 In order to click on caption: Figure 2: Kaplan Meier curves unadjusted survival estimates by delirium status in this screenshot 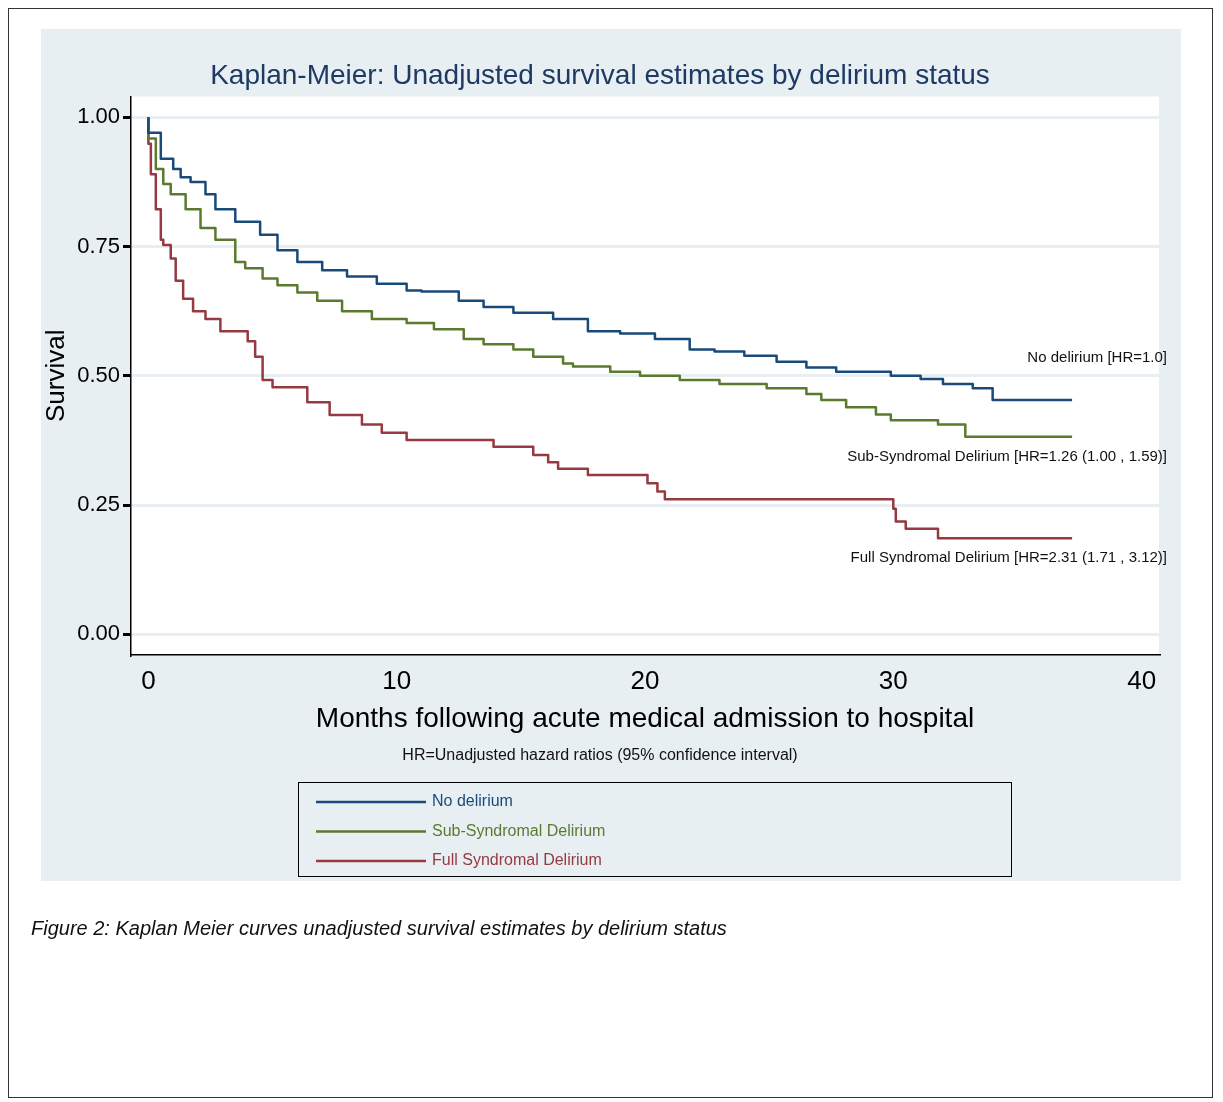, I will do `click(379, 928)`.